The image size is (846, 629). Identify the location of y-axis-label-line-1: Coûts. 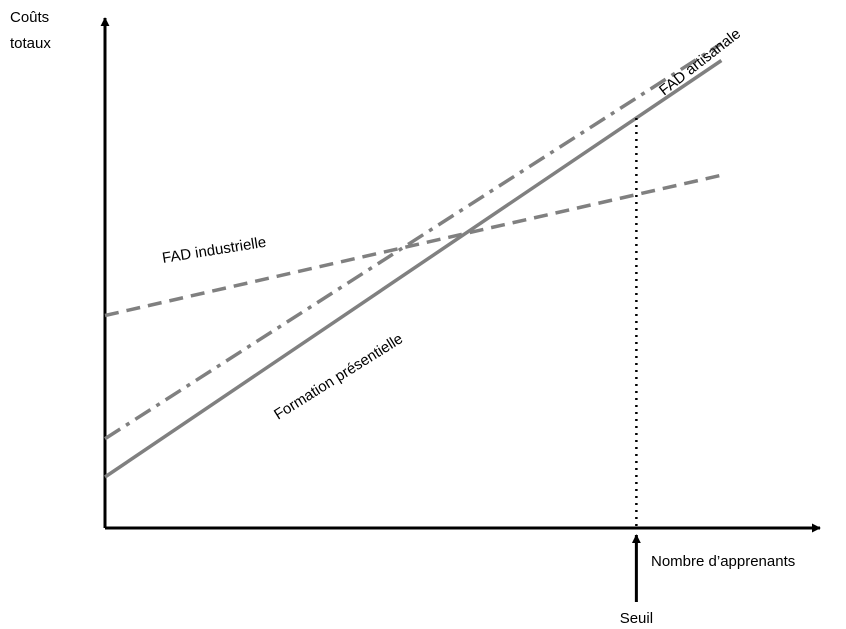
(29, 17).